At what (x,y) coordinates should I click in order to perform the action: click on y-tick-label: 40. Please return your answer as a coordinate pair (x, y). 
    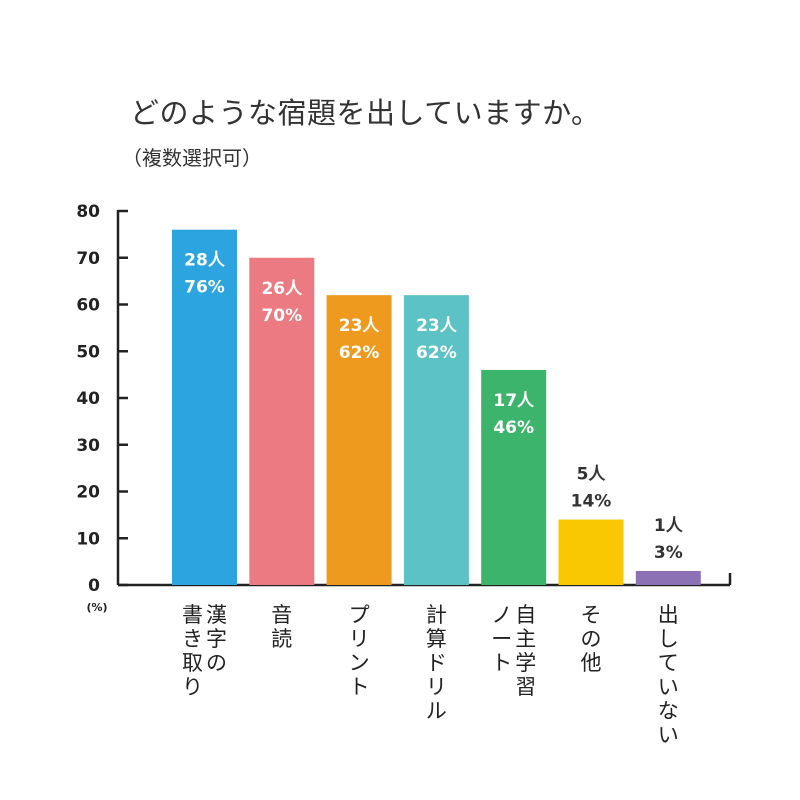
    Looking at the image, I should click on (88, 399).